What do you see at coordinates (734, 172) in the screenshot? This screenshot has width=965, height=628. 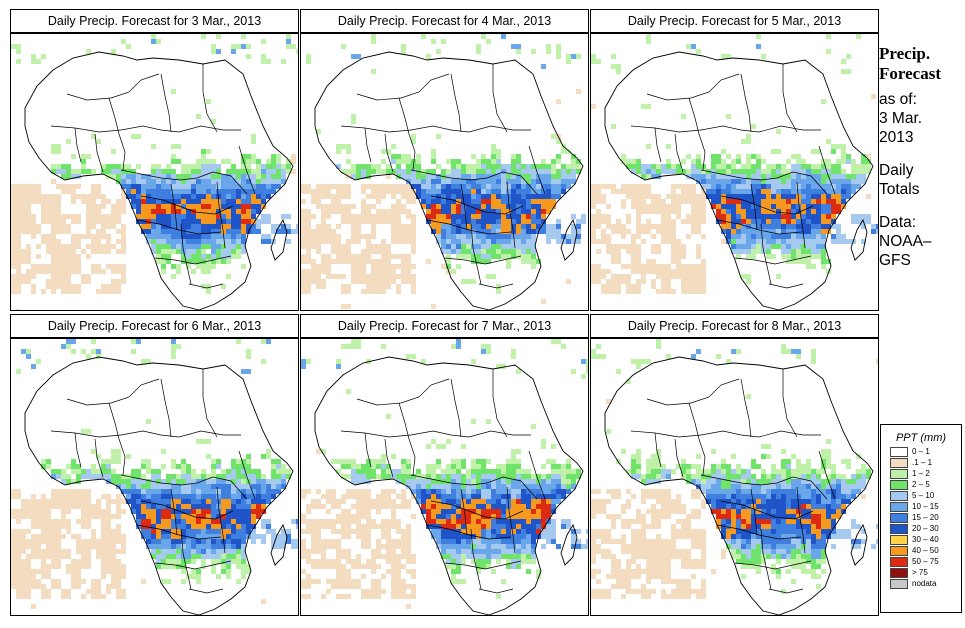 I see `precip-map-canvas` at bounding box center [734, 172].